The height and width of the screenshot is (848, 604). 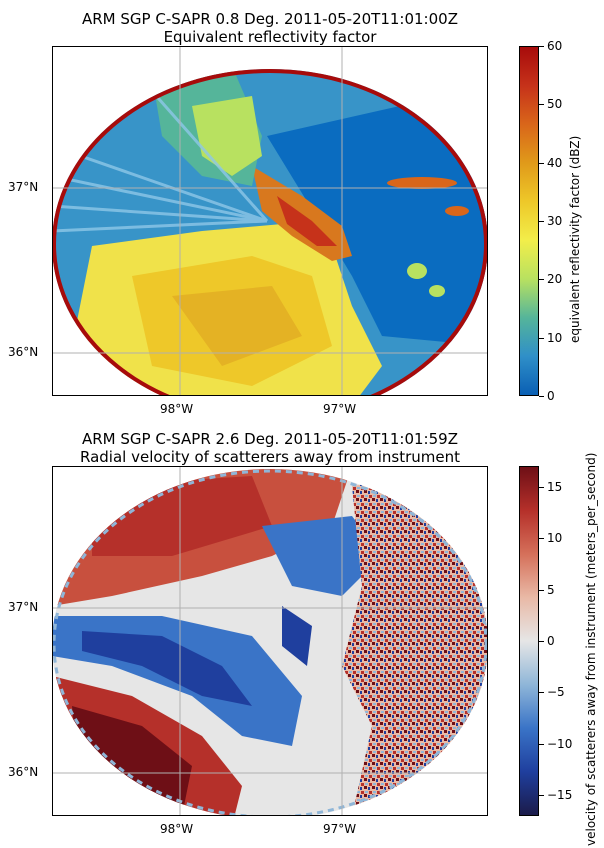 I want to click on colorbar-tick-label: 20, so click(x=555, y=279).